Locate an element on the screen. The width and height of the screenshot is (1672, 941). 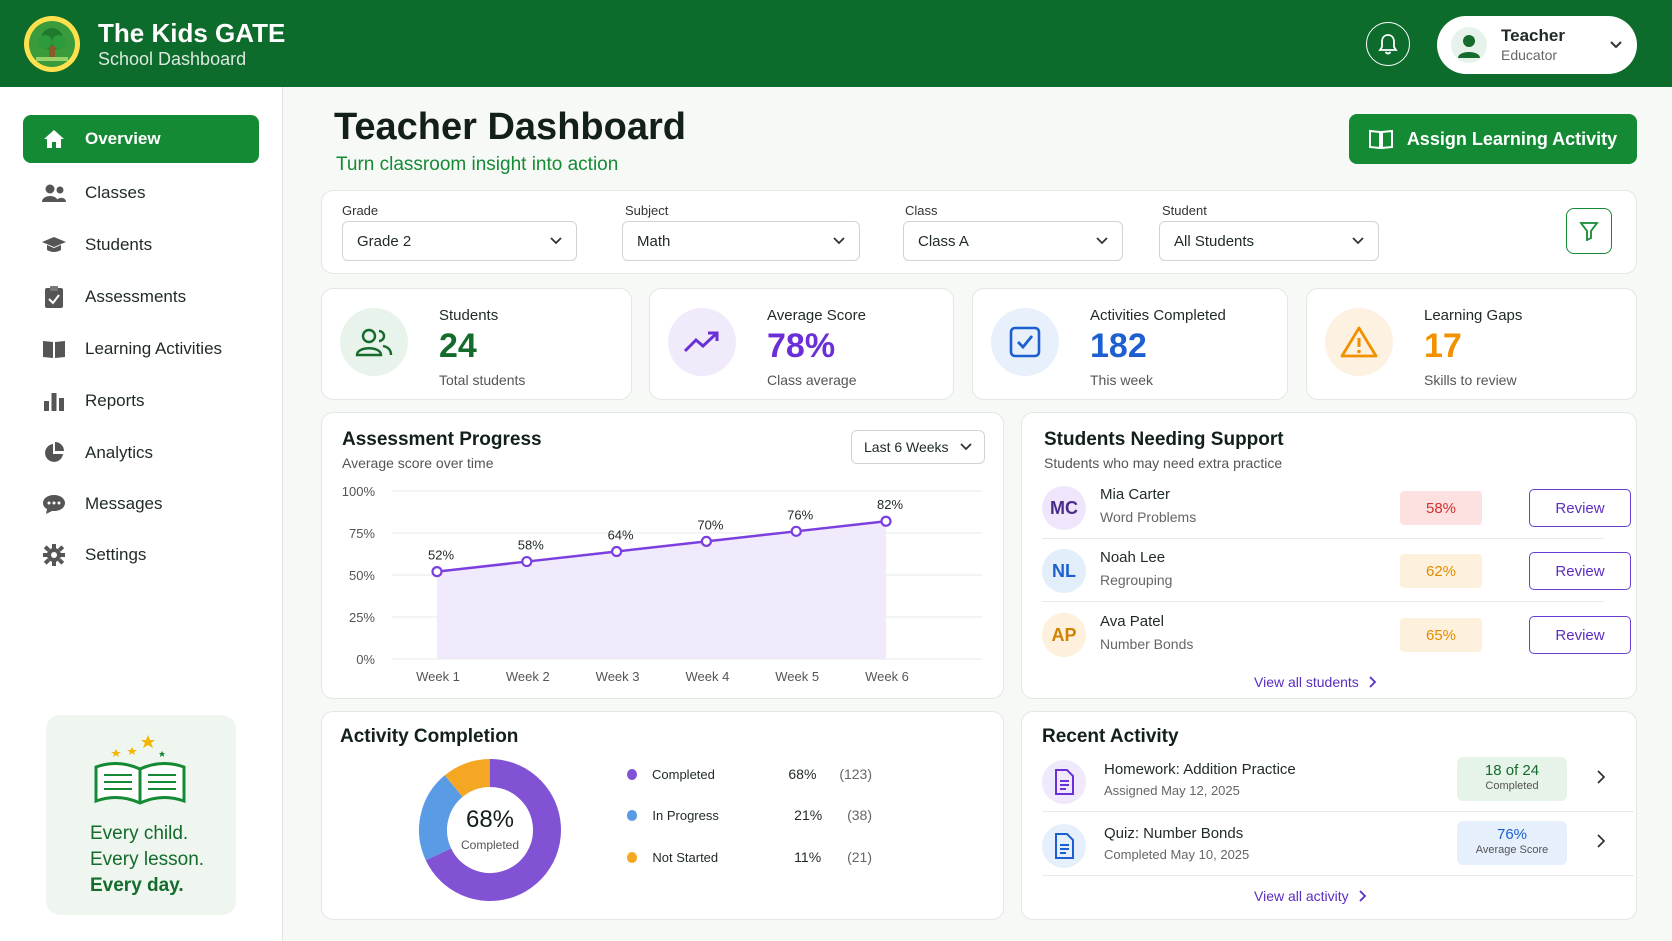
grade-select: Grade 2 is located at coordinates (459, 241).